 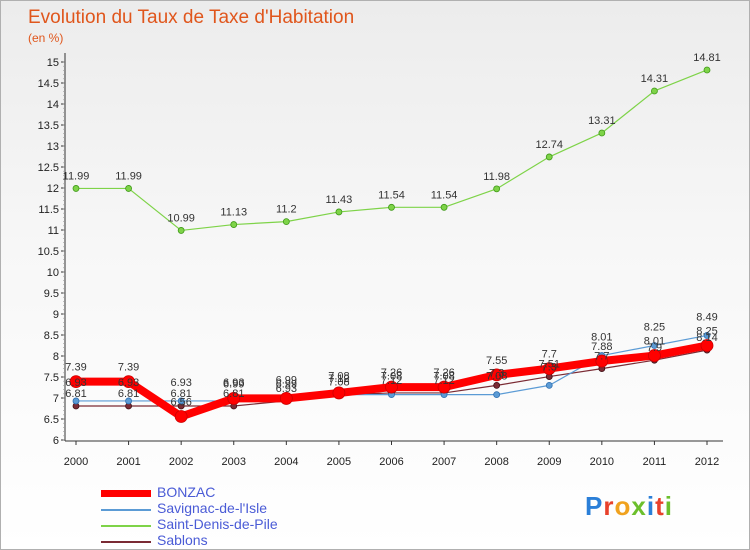 I want to click on x-tick-label: 2001, so click(x=128, y=462).